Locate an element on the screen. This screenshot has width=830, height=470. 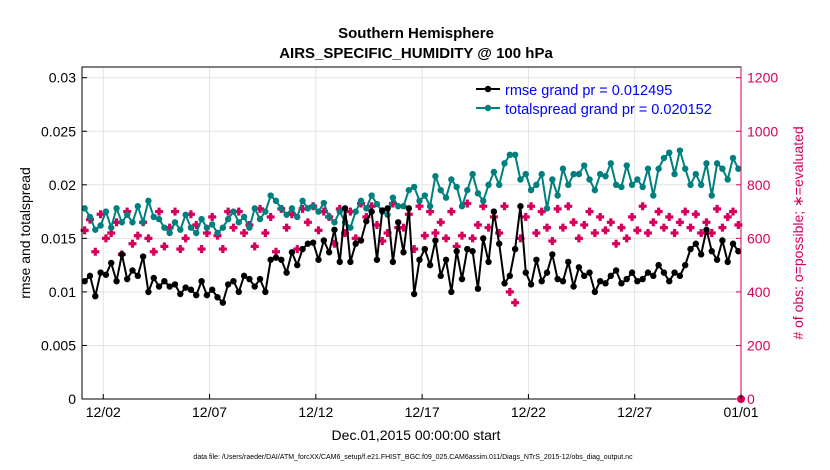
y-tick-label: 0.025 is located at coordinates (58, 131).